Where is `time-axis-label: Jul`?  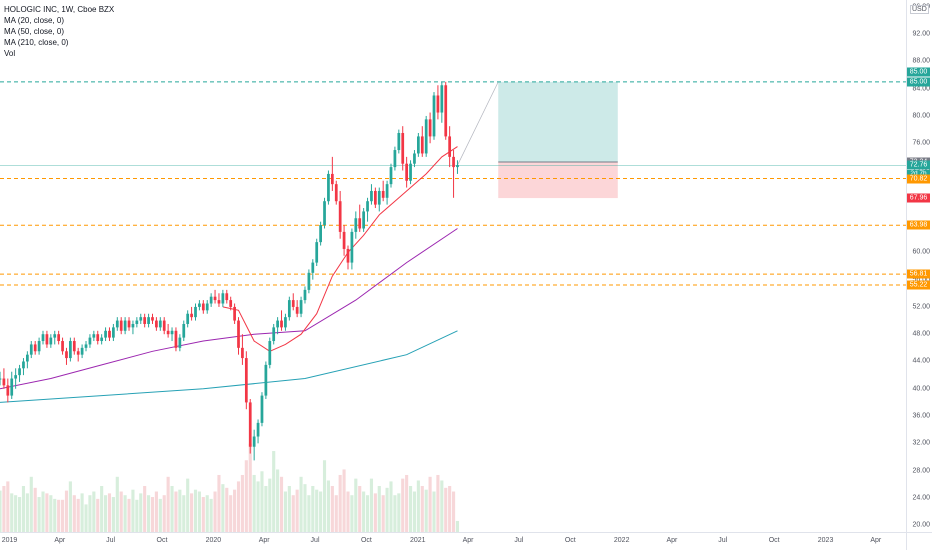 time-axis-label: Jul is located at coordinates (111, 540).